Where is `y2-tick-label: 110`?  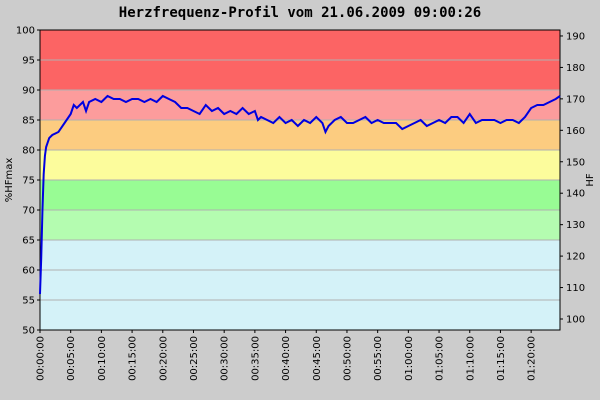
y2-tick-label: 110 is located at coordinates (575, 288).